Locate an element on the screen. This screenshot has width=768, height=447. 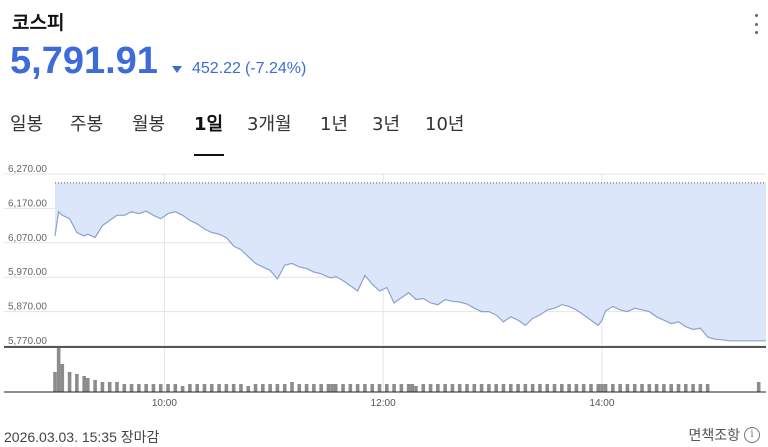
y-tick-label: 5,770.00 is located at coordinates (27, 341).